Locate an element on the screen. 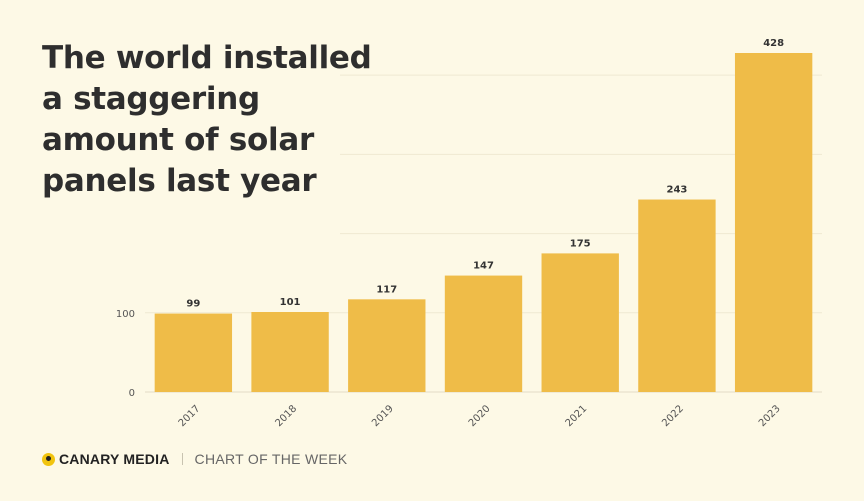 This screenshot has height=501, width=864. y-tick-label: 0 is located at coordinates (132, 393).